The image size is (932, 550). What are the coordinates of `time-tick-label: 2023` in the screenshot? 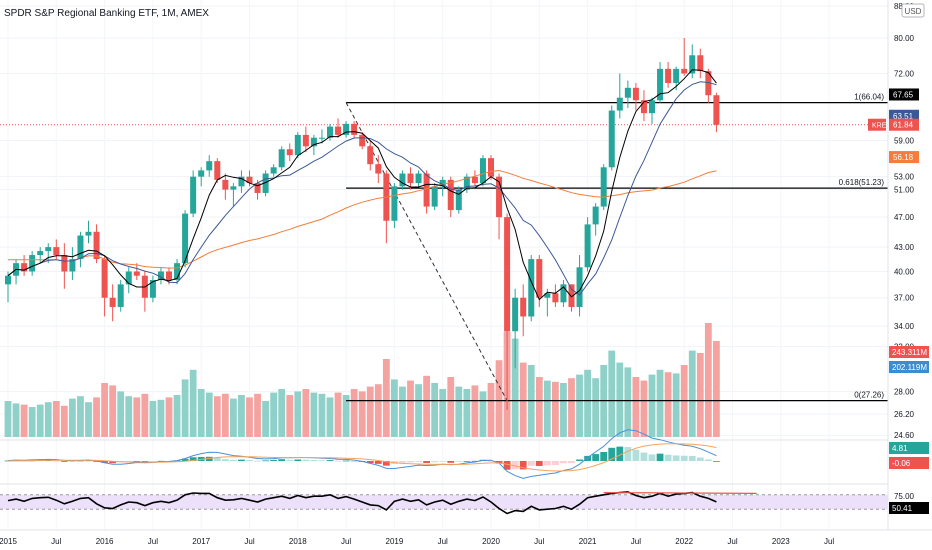 It's located at (781, 541).